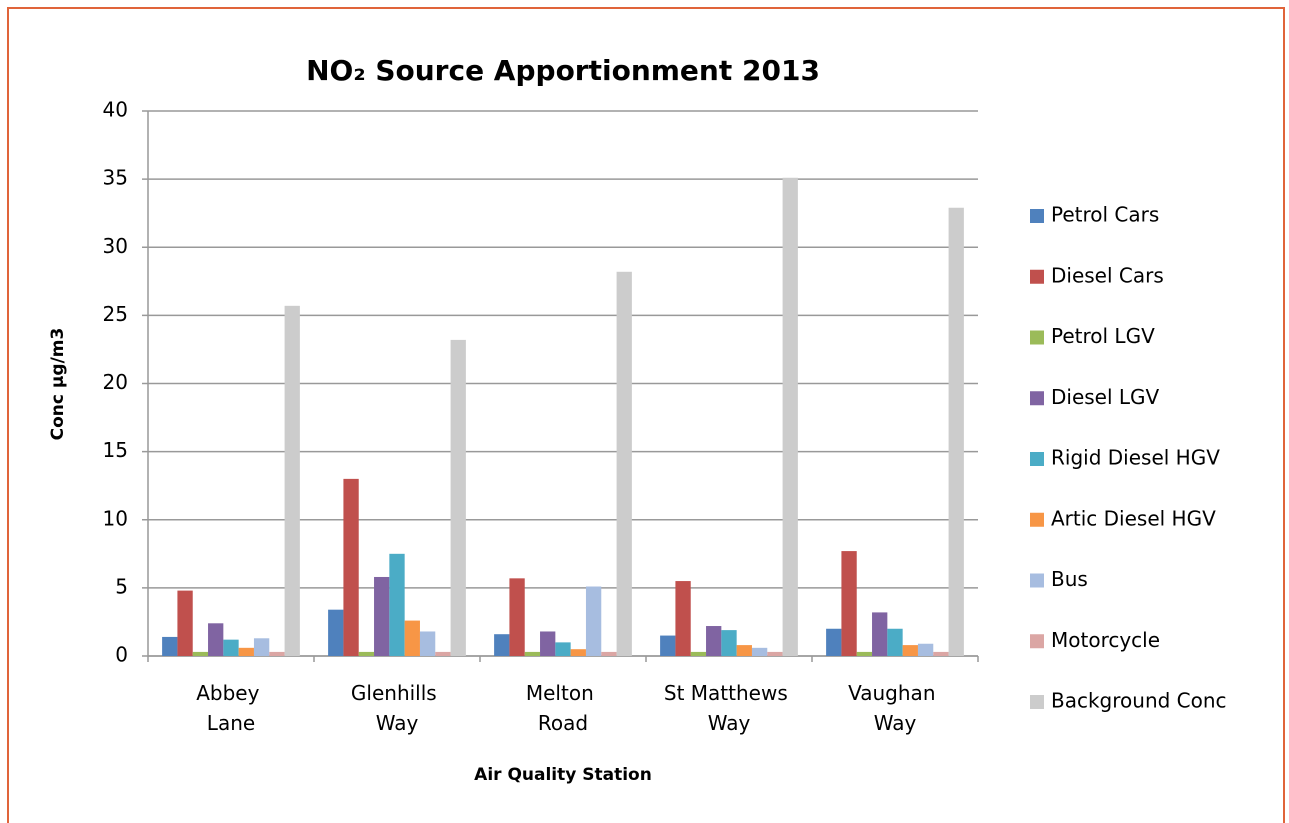 The width and height of the screenshot is (1289, 823). Describe the element at coordinates (1069, 579) in the screenshot. I see `legend-label: Bus` at that location.